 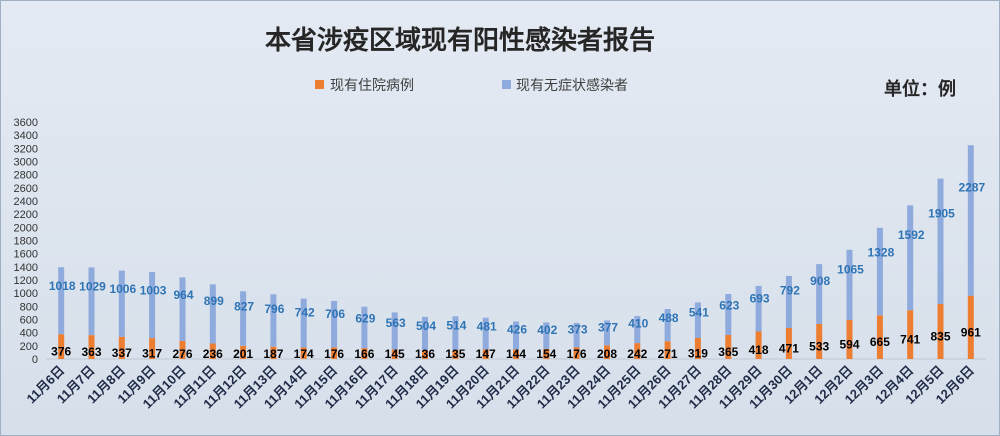 I want to click on data-label-hospitalized: 365, so click(x=728, y=352).